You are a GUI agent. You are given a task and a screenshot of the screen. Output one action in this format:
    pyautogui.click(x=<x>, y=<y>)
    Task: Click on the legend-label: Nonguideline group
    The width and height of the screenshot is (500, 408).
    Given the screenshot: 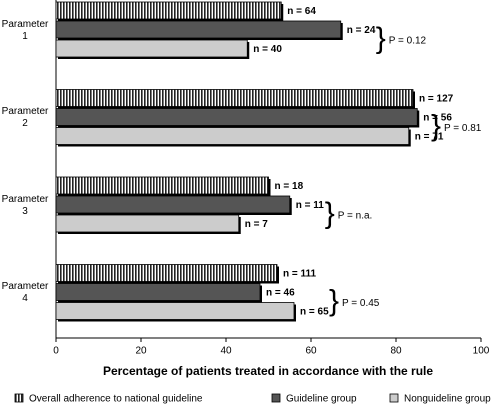 What is the action you would take?
    pyautogui.click(x=447, y=399)
    